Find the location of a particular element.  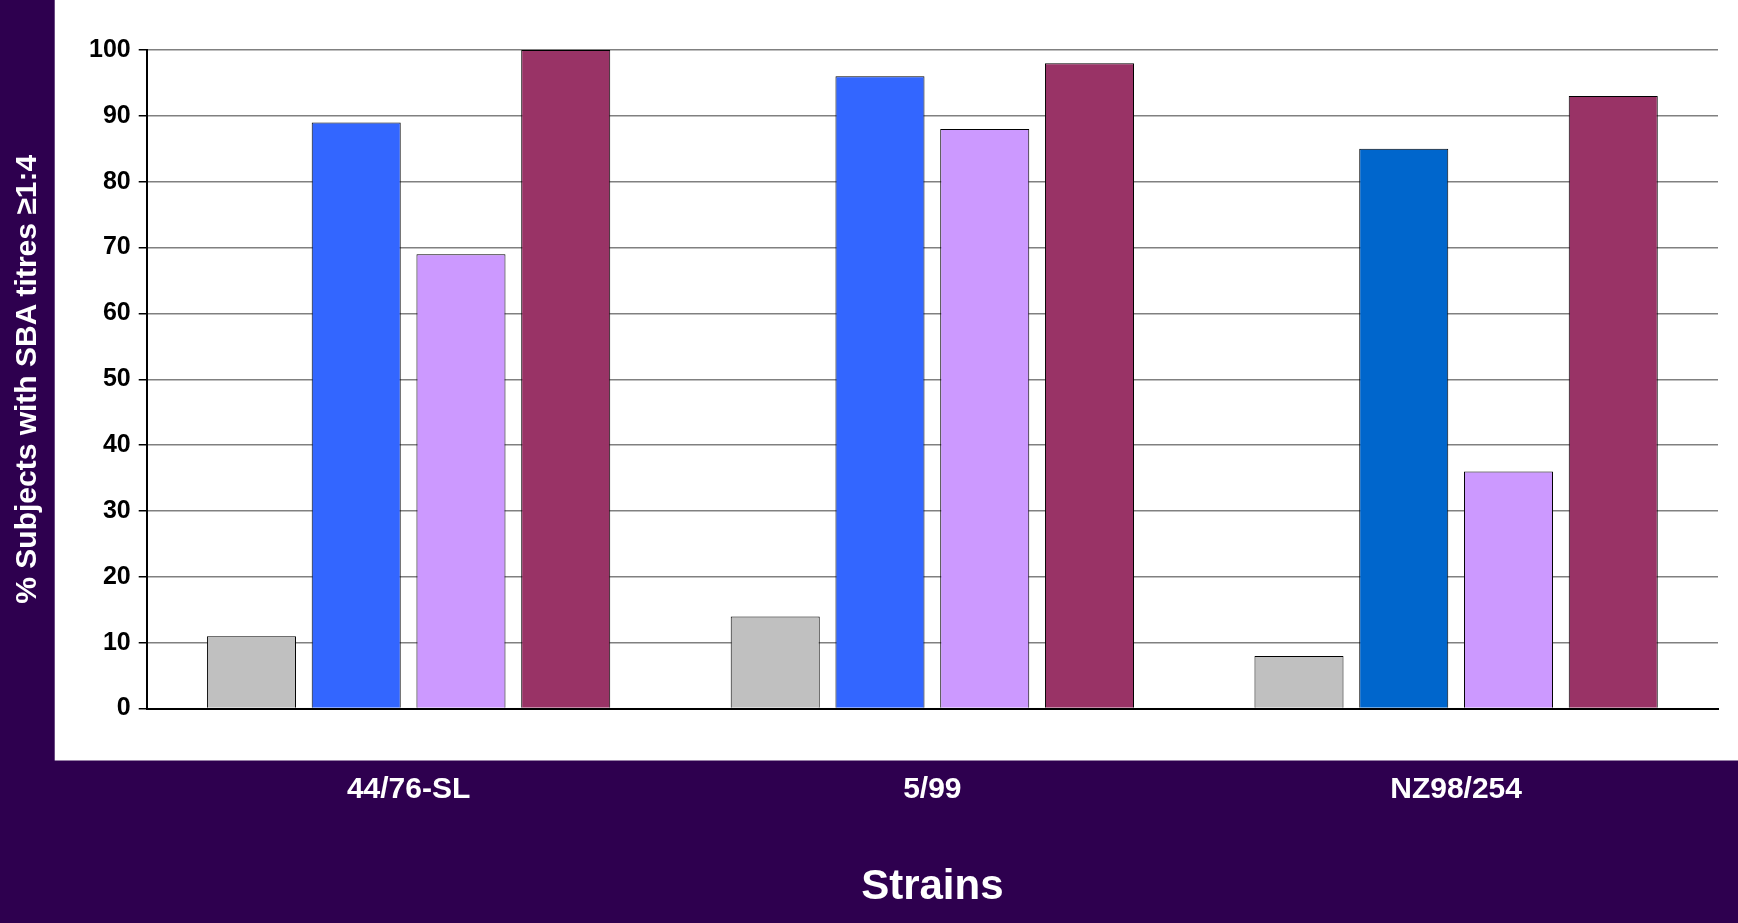

y-tick-label: 10 is located at coordinates (116, 640).